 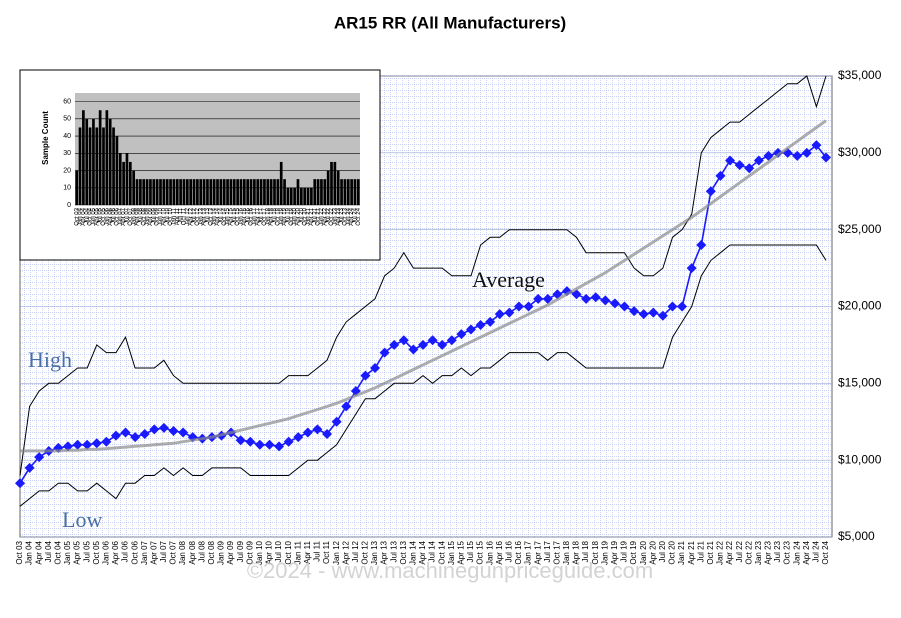 I want to click on watermark: ©2024 - www.machinegunpriceguide.com, so click(x=450, y=570).